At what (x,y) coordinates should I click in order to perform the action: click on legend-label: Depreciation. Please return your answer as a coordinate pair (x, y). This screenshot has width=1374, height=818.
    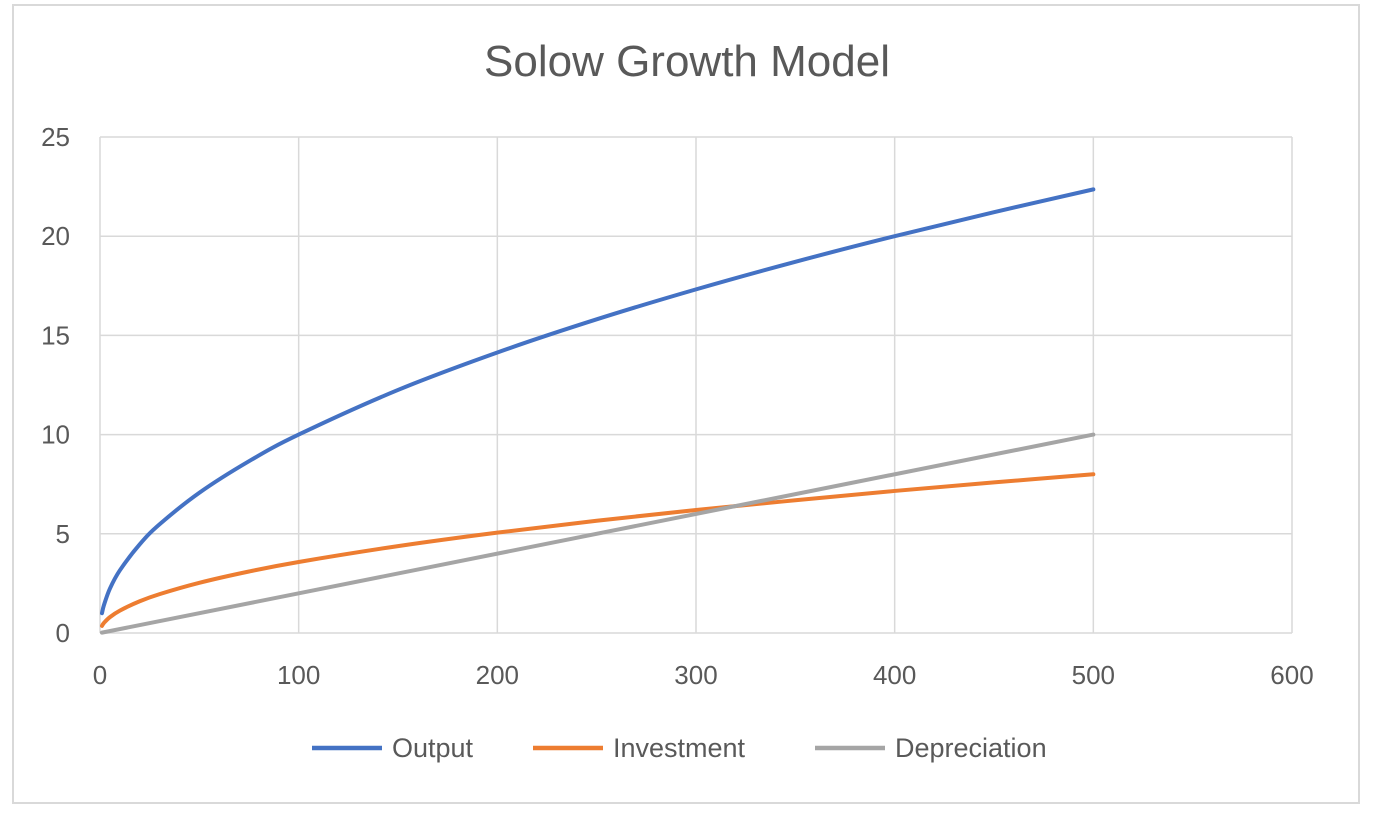
    Looking at the image, I should click on (971, 748).